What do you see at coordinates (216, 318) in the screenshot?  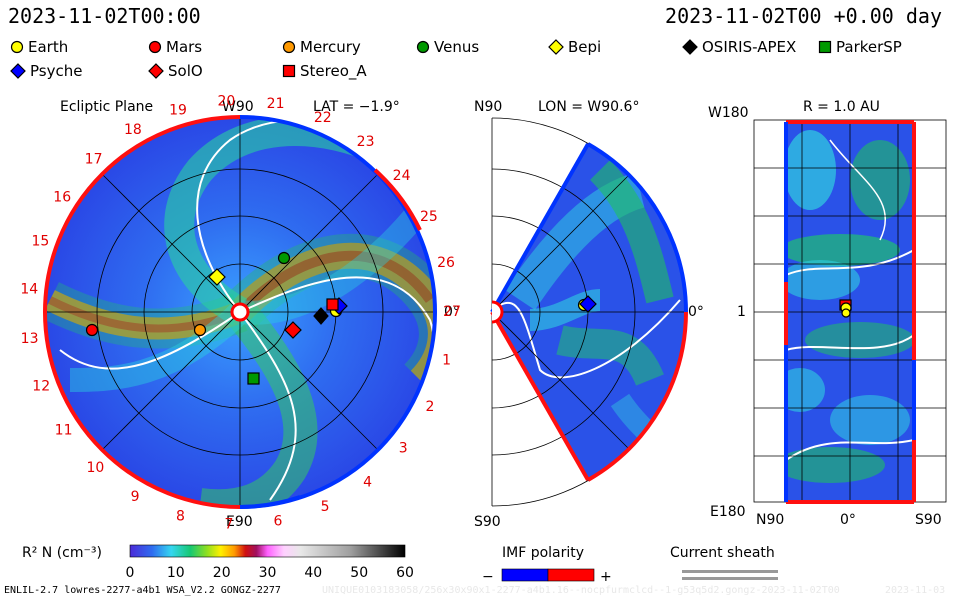 I see `ecliptic-body-markers` at bounding box center [216, 318].